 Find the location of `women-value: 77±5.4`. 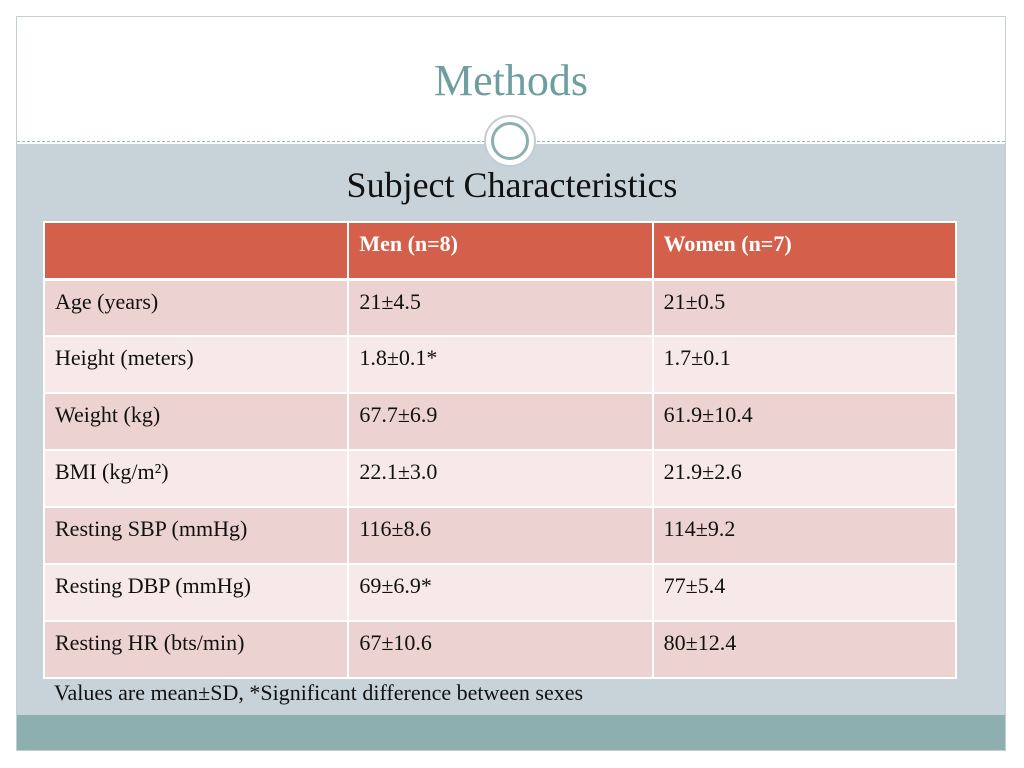

women-value: 77±5.4 is located at coordinates (804, 592).